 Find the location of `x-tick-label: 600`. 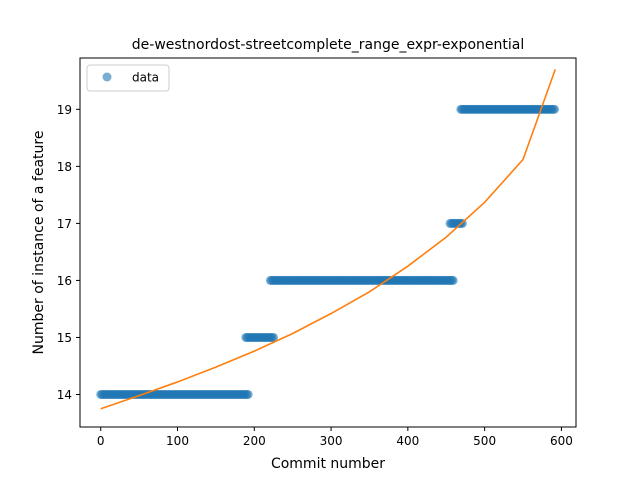

x-tick-label: 600 is located at coordinates (561, 441).